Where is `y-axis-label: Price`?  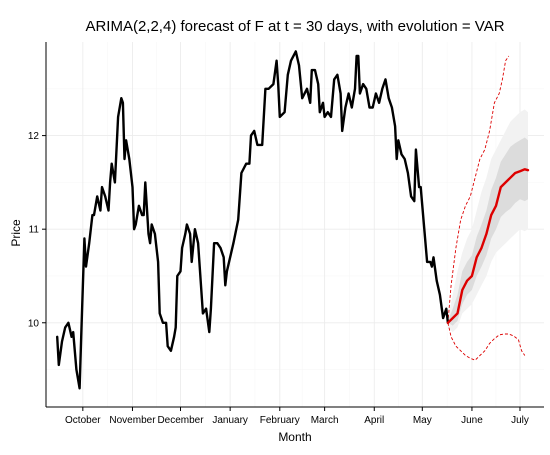 y-axis-label: Price is located at coordinates (16, 233).